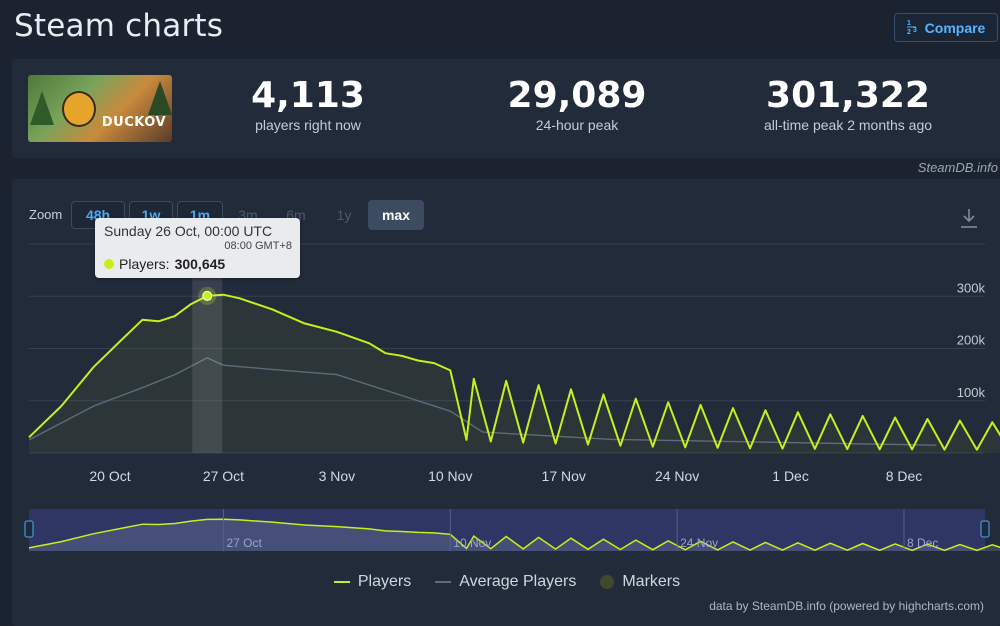 This screenshot has height=626, width=1000. Describe the element at coordinates (955, 27) in the screenshot. I see `compare-label: Compare` at that location.